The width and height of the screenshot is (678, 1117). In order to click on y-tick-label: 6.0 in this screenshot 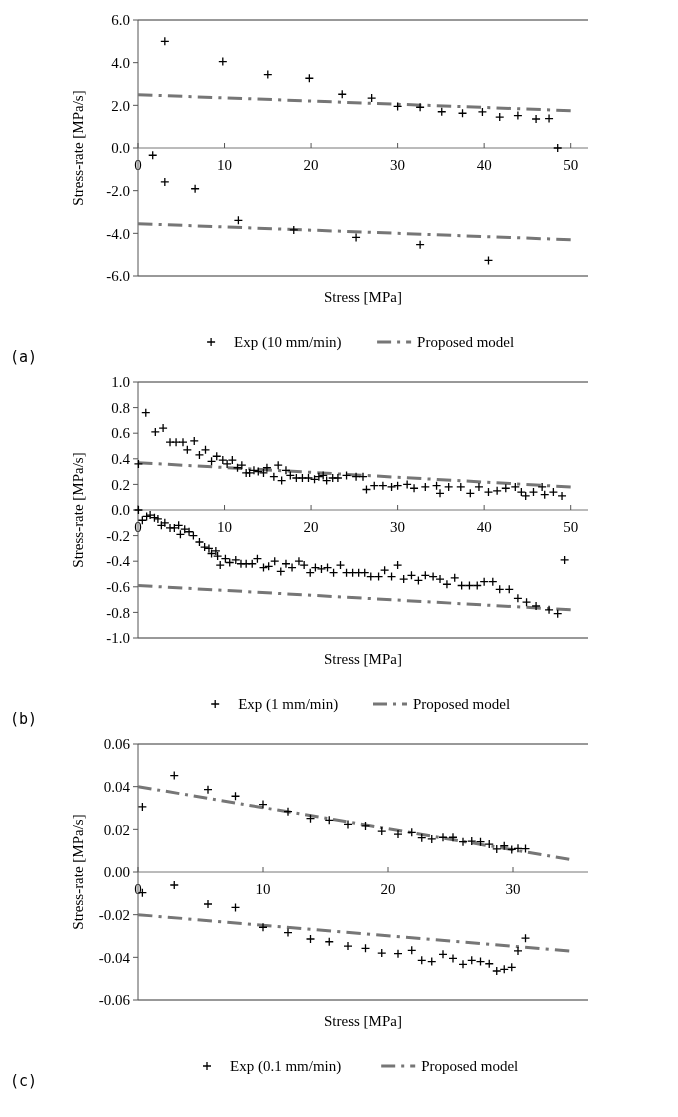, I will do `click(120, 20)`.